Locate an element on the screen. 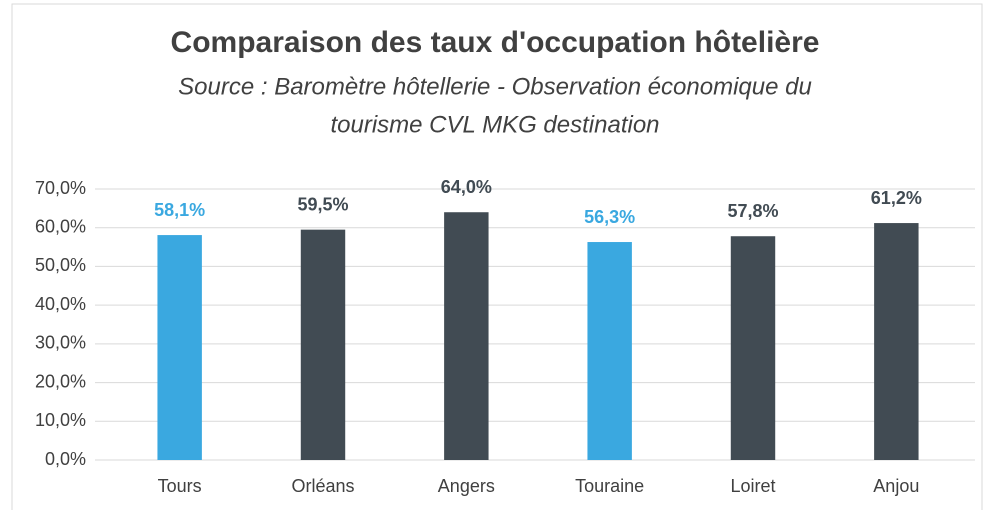  data-label: 58,1% is located at coordinates (179, 210).